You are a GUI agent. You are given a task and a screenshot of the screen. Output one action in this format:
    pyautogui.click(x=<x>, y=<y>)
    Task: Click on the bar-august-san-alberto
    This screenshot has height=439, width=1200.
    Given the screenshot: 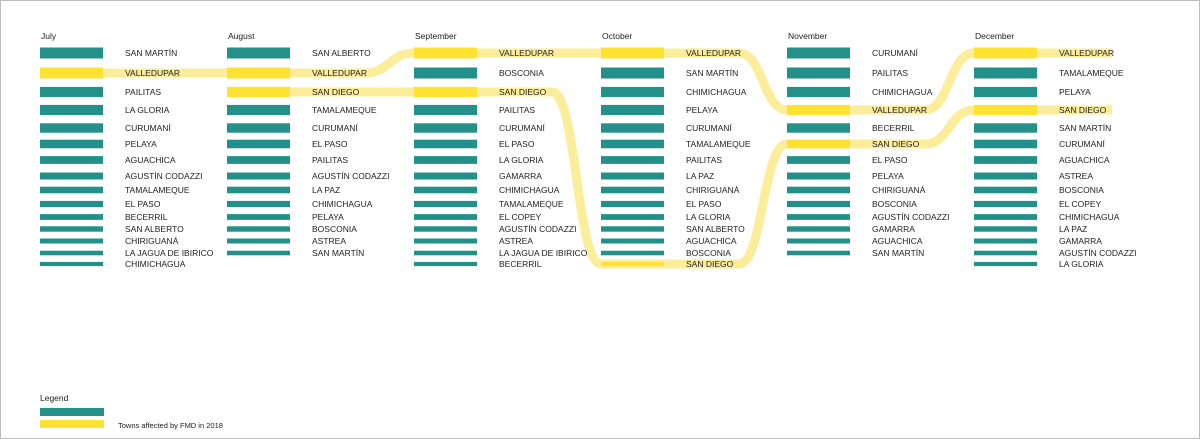 What is the action you would take?
    pyautogui.click(x=258, y=53)
    